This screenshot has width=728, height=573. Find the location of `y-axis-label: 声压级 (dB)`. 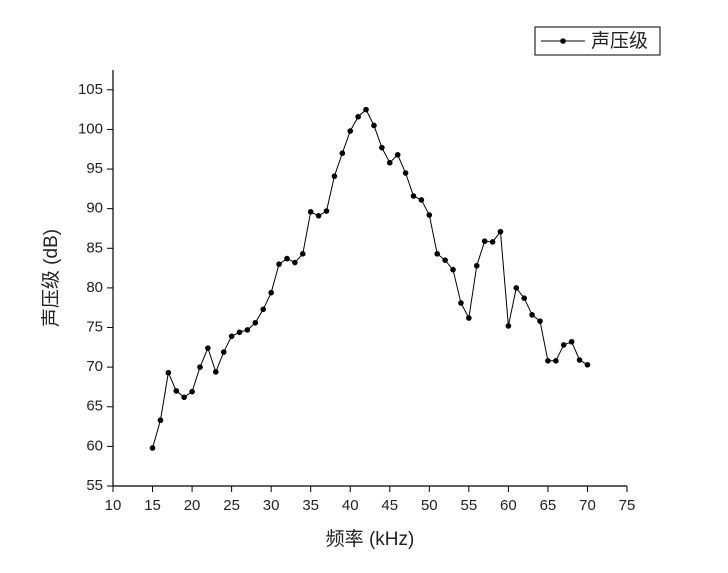

y-axis-label: 声压级 (dB) is located at coordinates (51, 278).